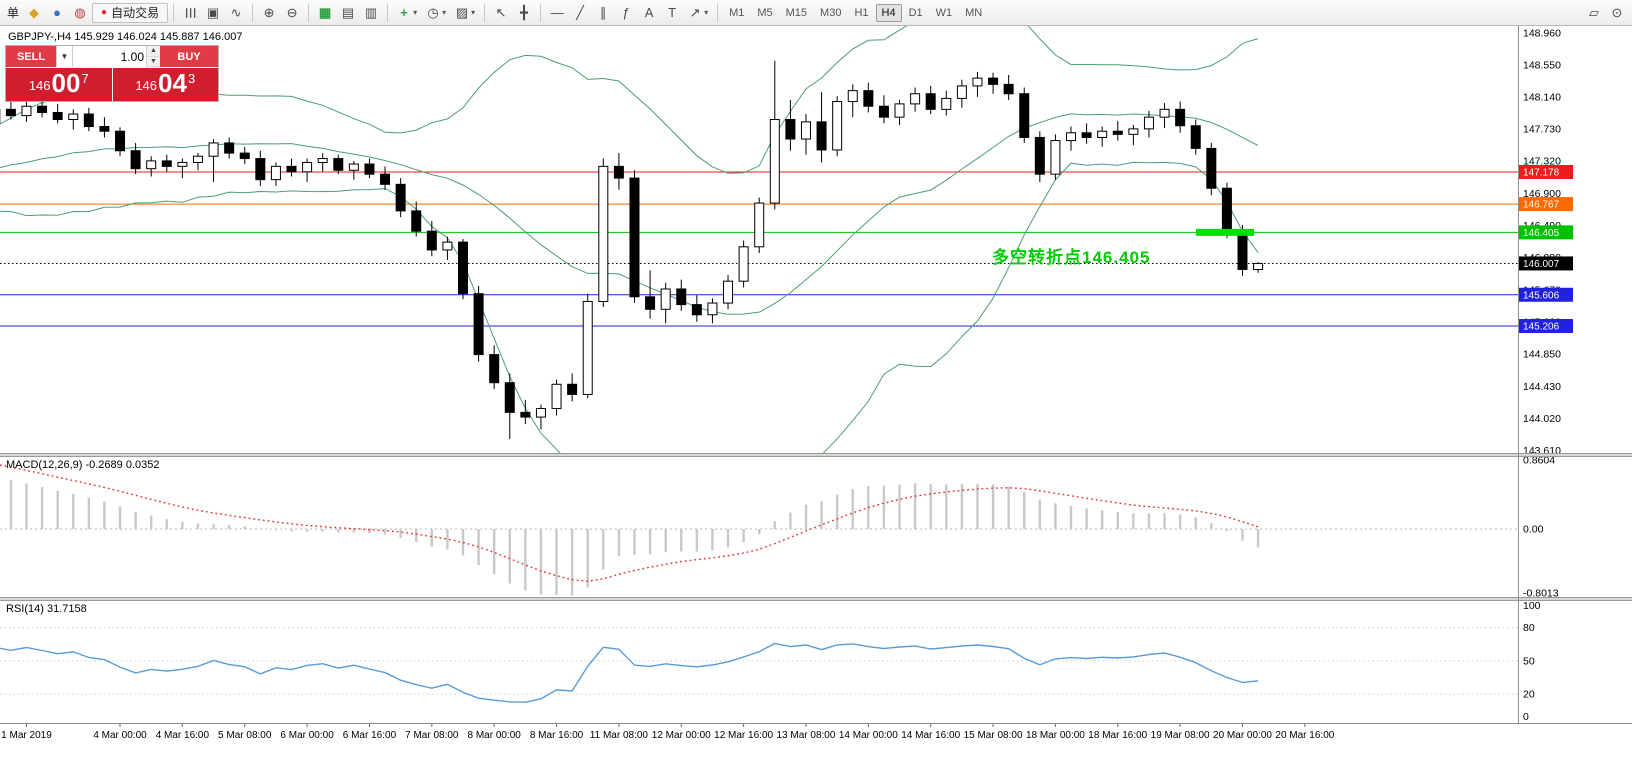 This screenshot has width=1632, height=774. I want to click on profile-icon: ●, so click(57, 12).